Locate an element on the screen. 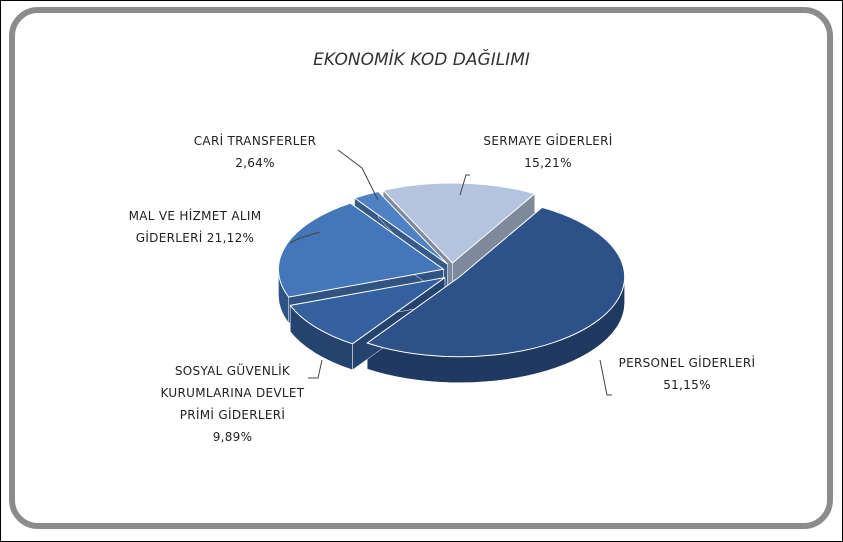  slice-label: MAL VE HİZMET ALIM GİDERLERİ 21,12% is located at coordinates (195, 227).